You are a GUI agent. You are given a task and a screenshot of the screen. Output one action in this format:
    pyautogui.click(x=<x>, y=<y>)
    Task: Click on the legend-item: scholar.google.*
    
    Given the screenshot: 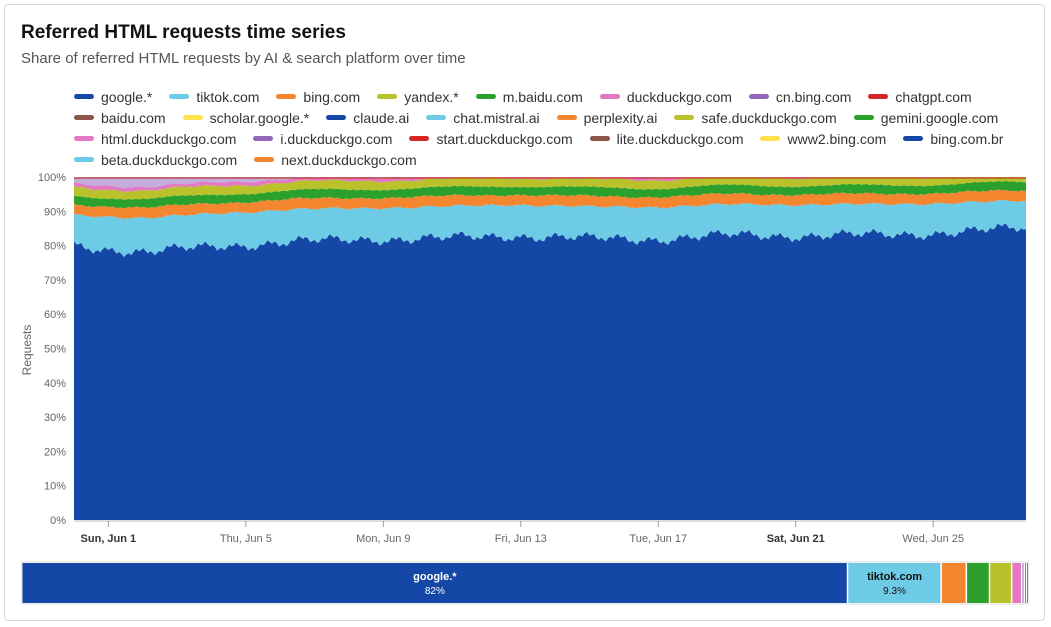 What is the action you would take?
    pyautogui.click(x=246, y=117)
    